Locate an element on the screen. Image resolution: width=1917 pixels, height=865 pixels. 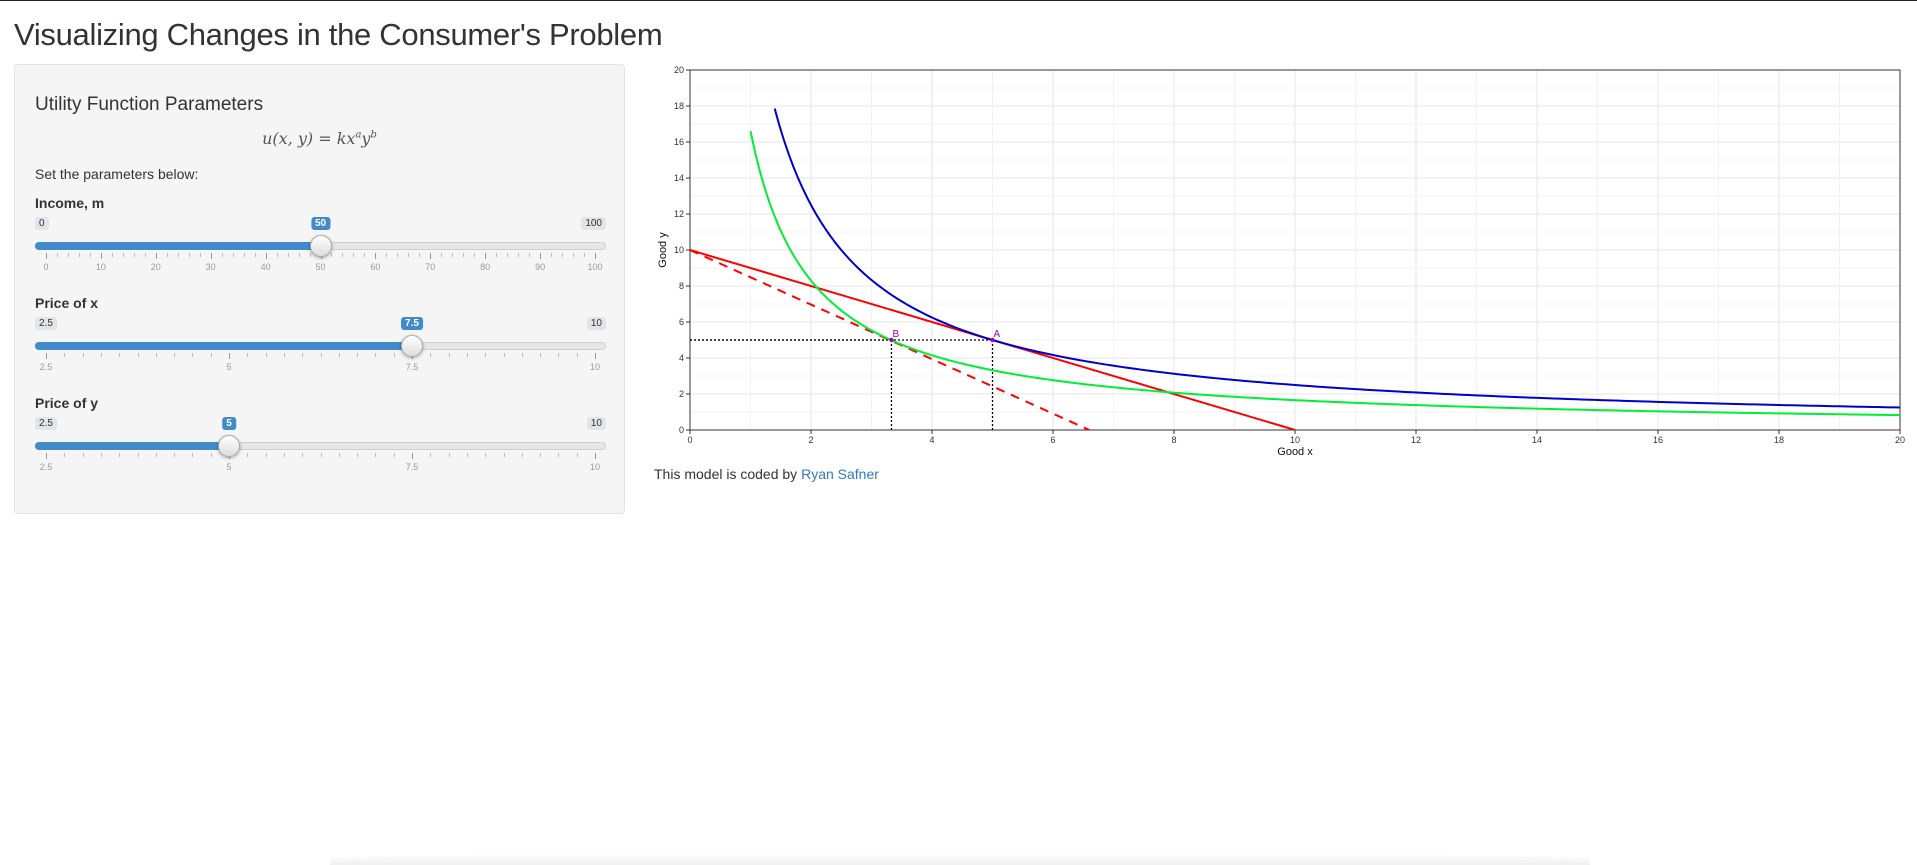
x-tick-label: 4 is located at coordinates (931, 440).